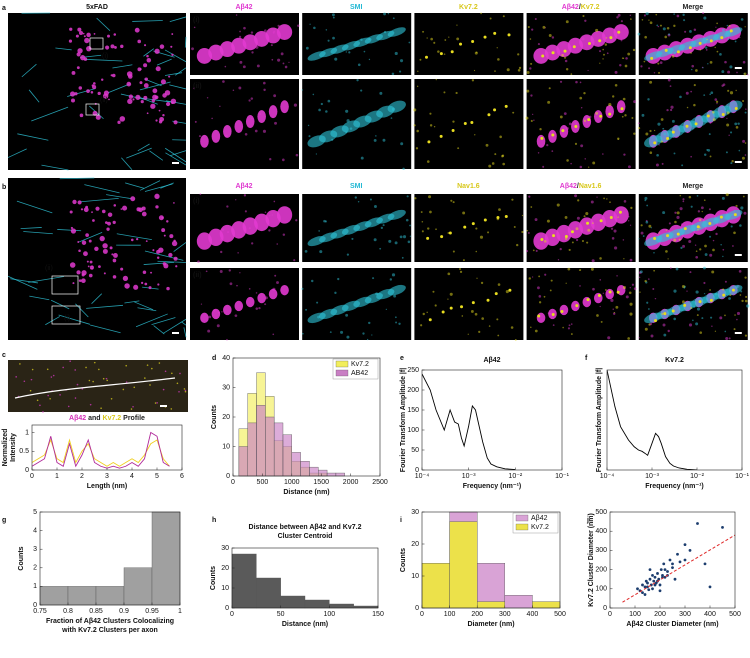 Image resolution: width=750 pixels, height=658 pixels. Describe the element at coordinates (94, 418) in the screenshot. I see `chart-title-part: and` at that location.